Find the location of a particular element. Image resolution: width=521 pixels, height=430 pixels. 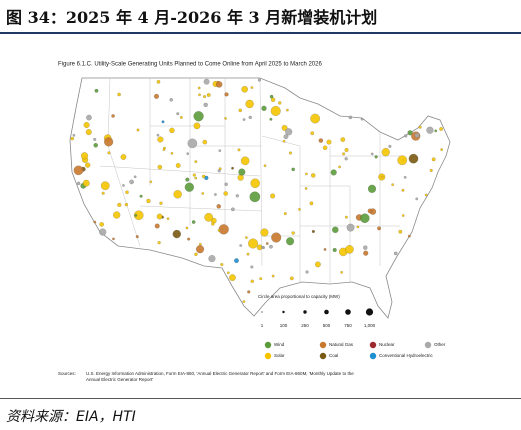

legend-label: Nuclear is located at coordinates (387, 344).